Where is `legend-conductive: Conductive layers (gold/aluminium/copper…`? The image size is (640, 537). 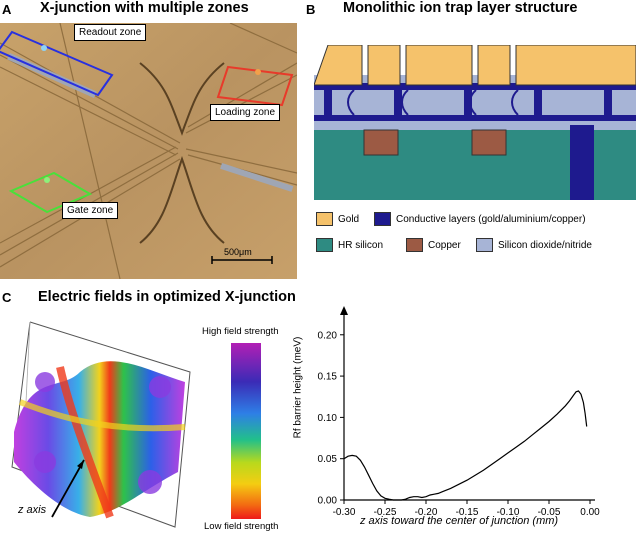 legend-conductive: Conductive layers (gold/aluminium/copper… is located at coordinates (480, 219).